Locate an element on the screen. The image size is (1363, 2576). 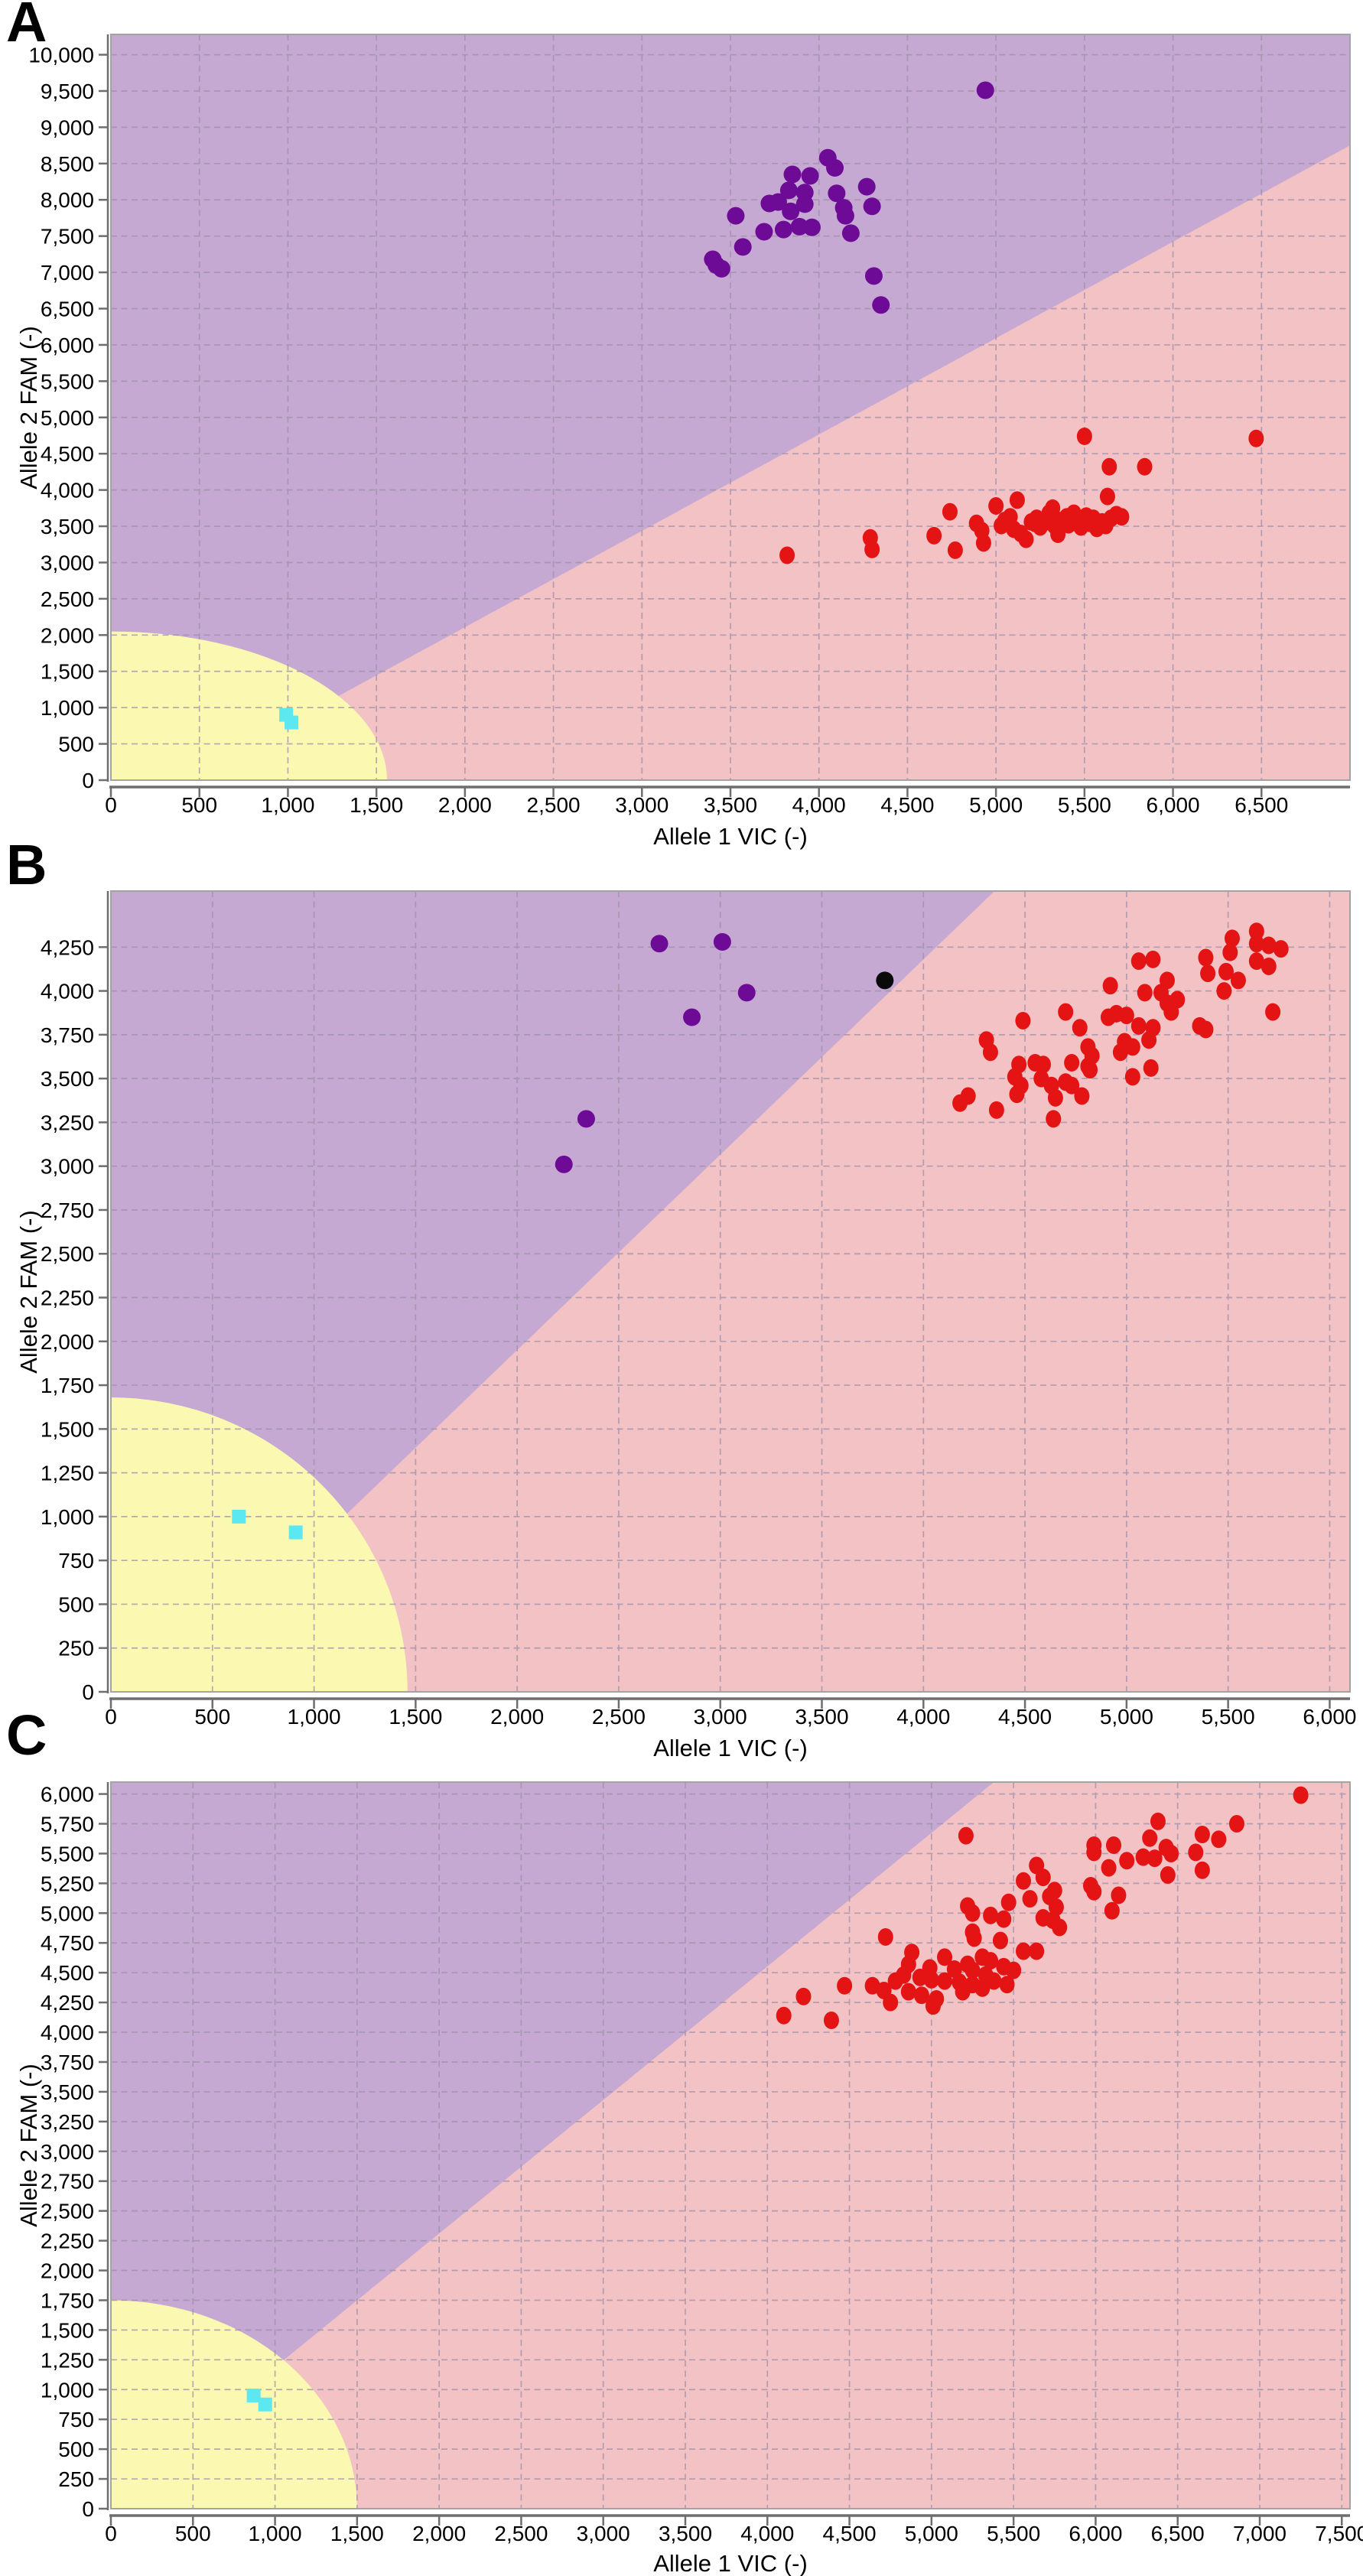
x-tick-label: 500 is located at coordinates (199, 805).